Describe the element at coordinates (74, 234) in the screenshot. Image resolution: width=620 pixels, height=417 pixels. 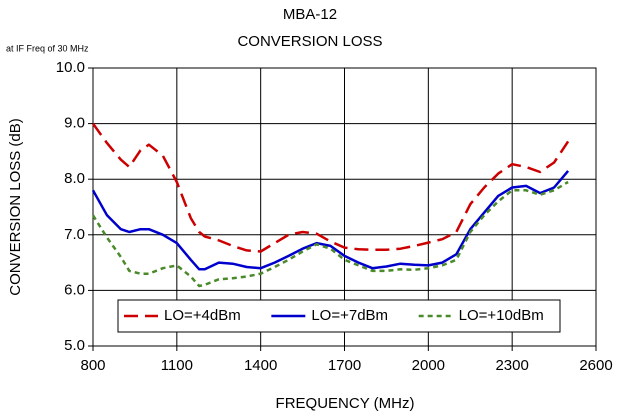
I see `y-tick-label: 7.0` at that location.